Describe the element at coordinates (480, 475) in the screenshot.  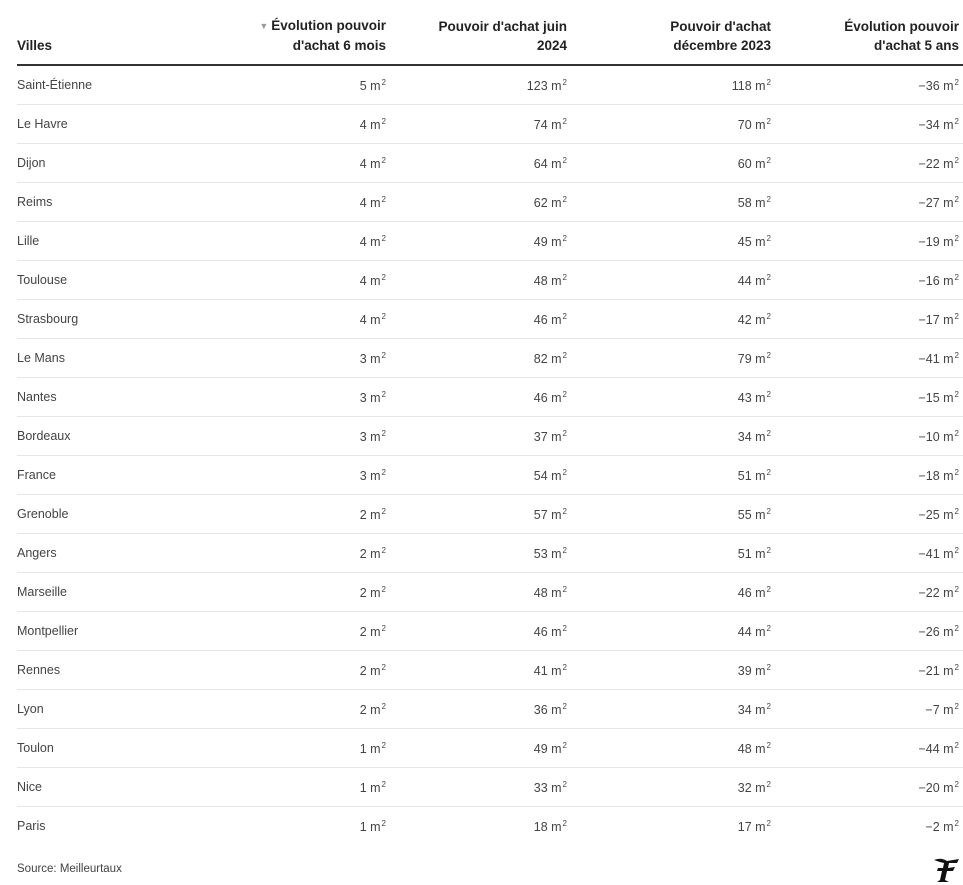
I see `cell-juin-2024: 54 m2` at that location.